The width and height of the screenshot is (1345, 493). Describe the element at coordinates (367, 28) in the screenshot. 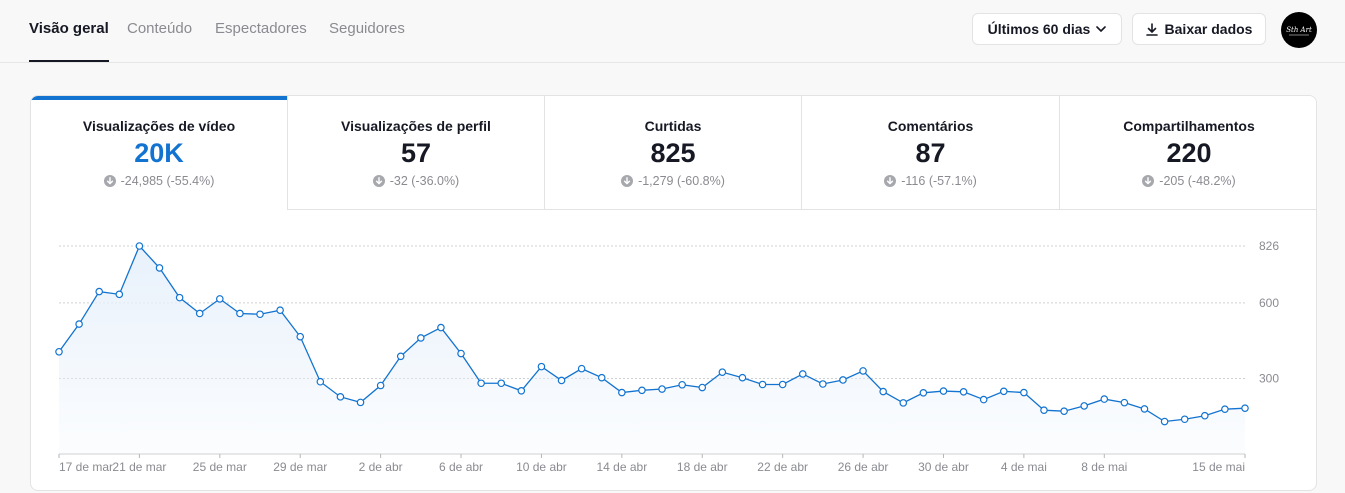

I see `tab-followers: Seguidores` at that location.